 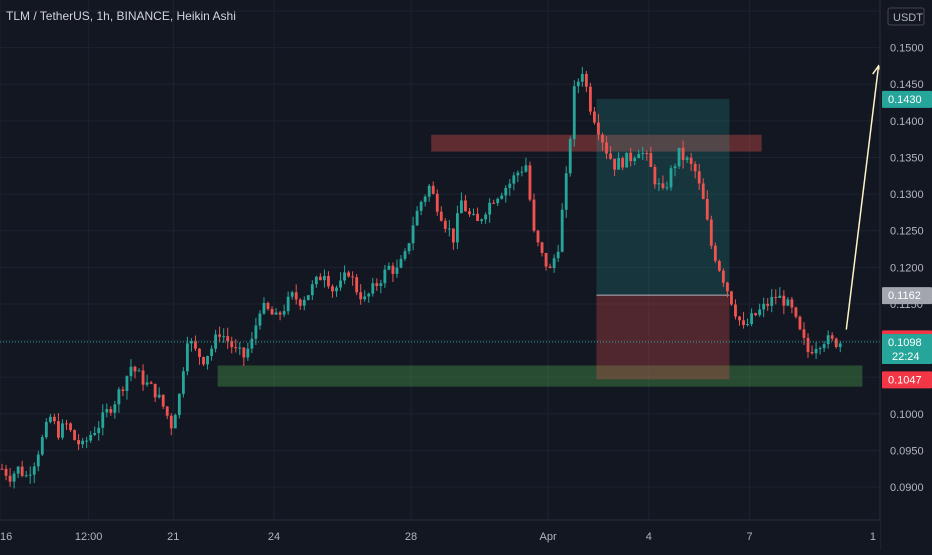 I want to click on price-tick-label: 0.0950, so click(x=907, y=451).